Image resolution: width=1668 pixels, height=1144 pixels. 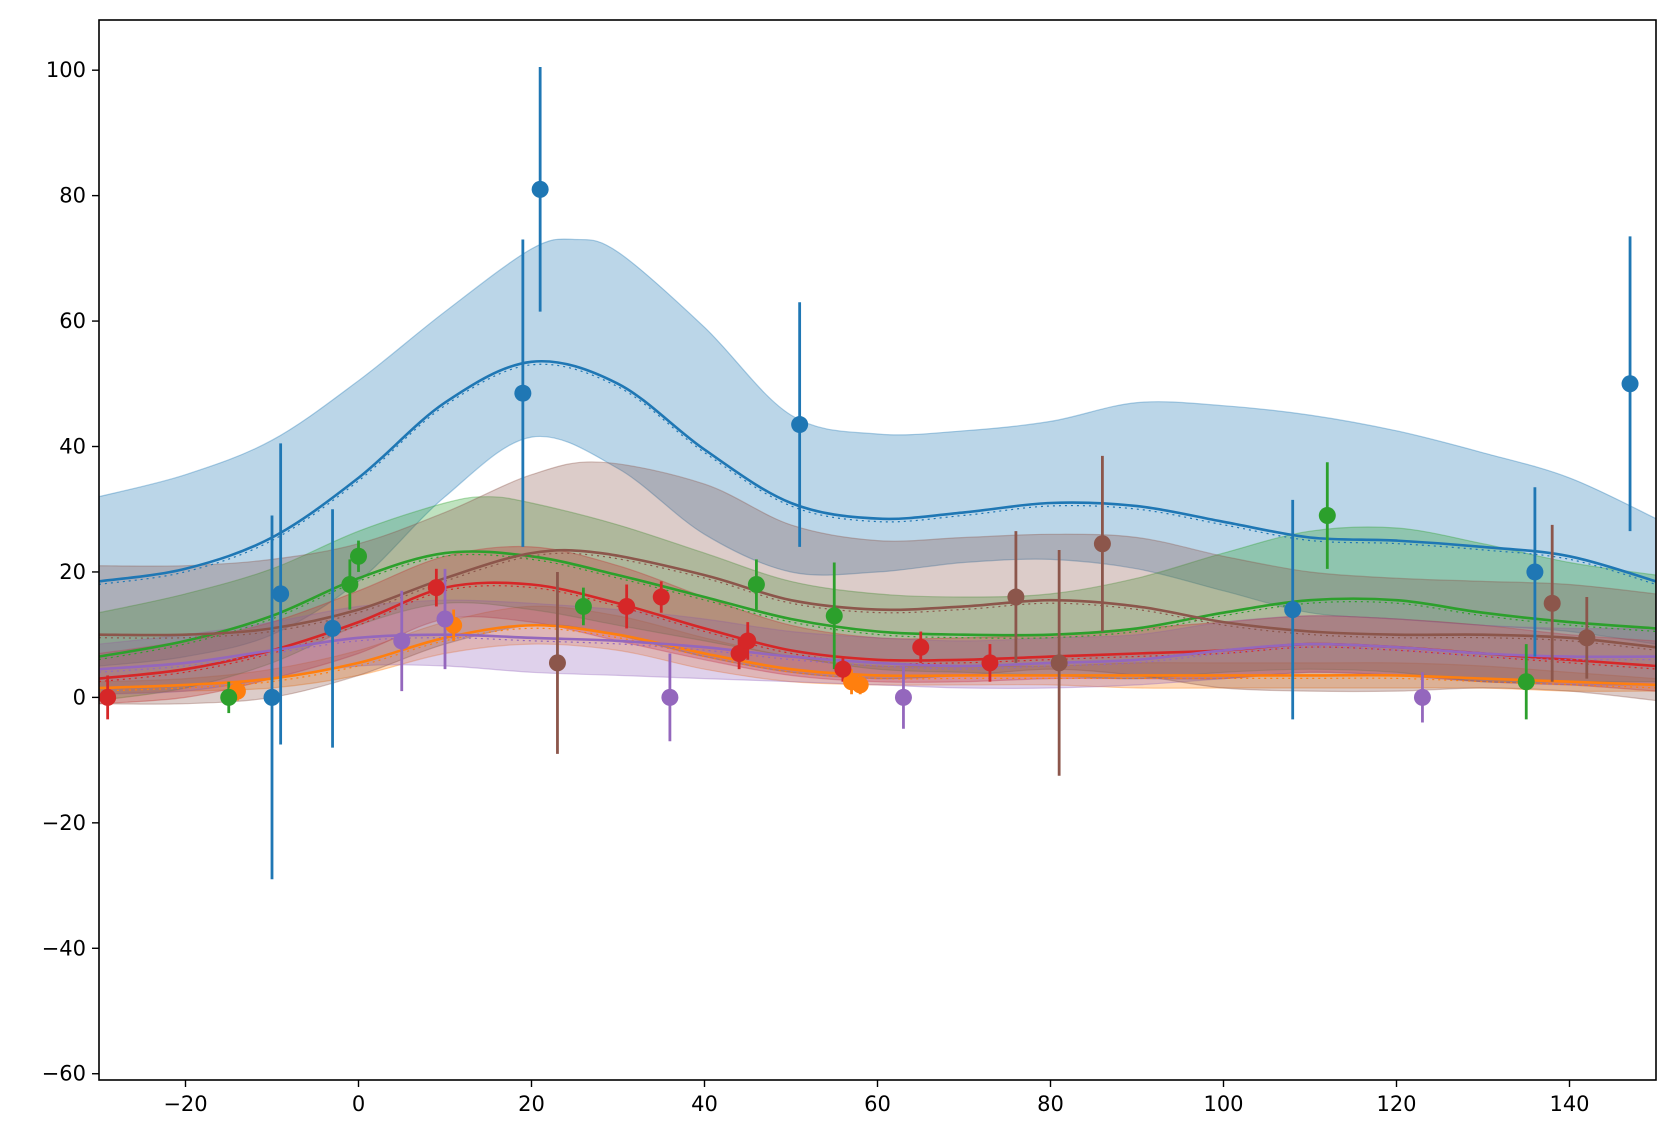 What do you see at coordinates (79, 697) in the screenshot?
I see `y-tick-label: 0` at bounding box center [79, 697].